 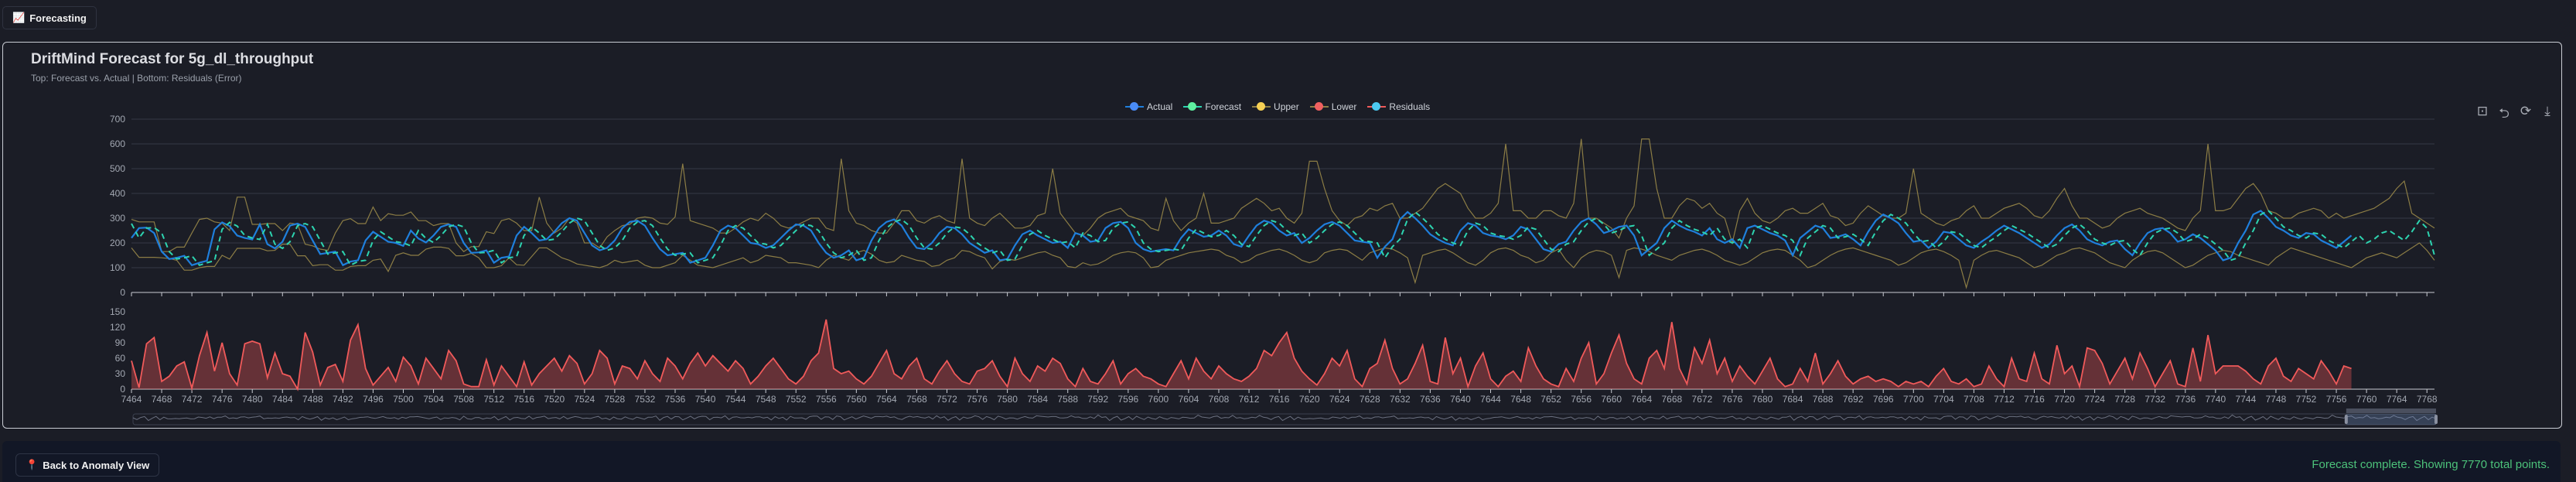 I want to click on x-tick-label: 7596, so click(x=1127, y=399).